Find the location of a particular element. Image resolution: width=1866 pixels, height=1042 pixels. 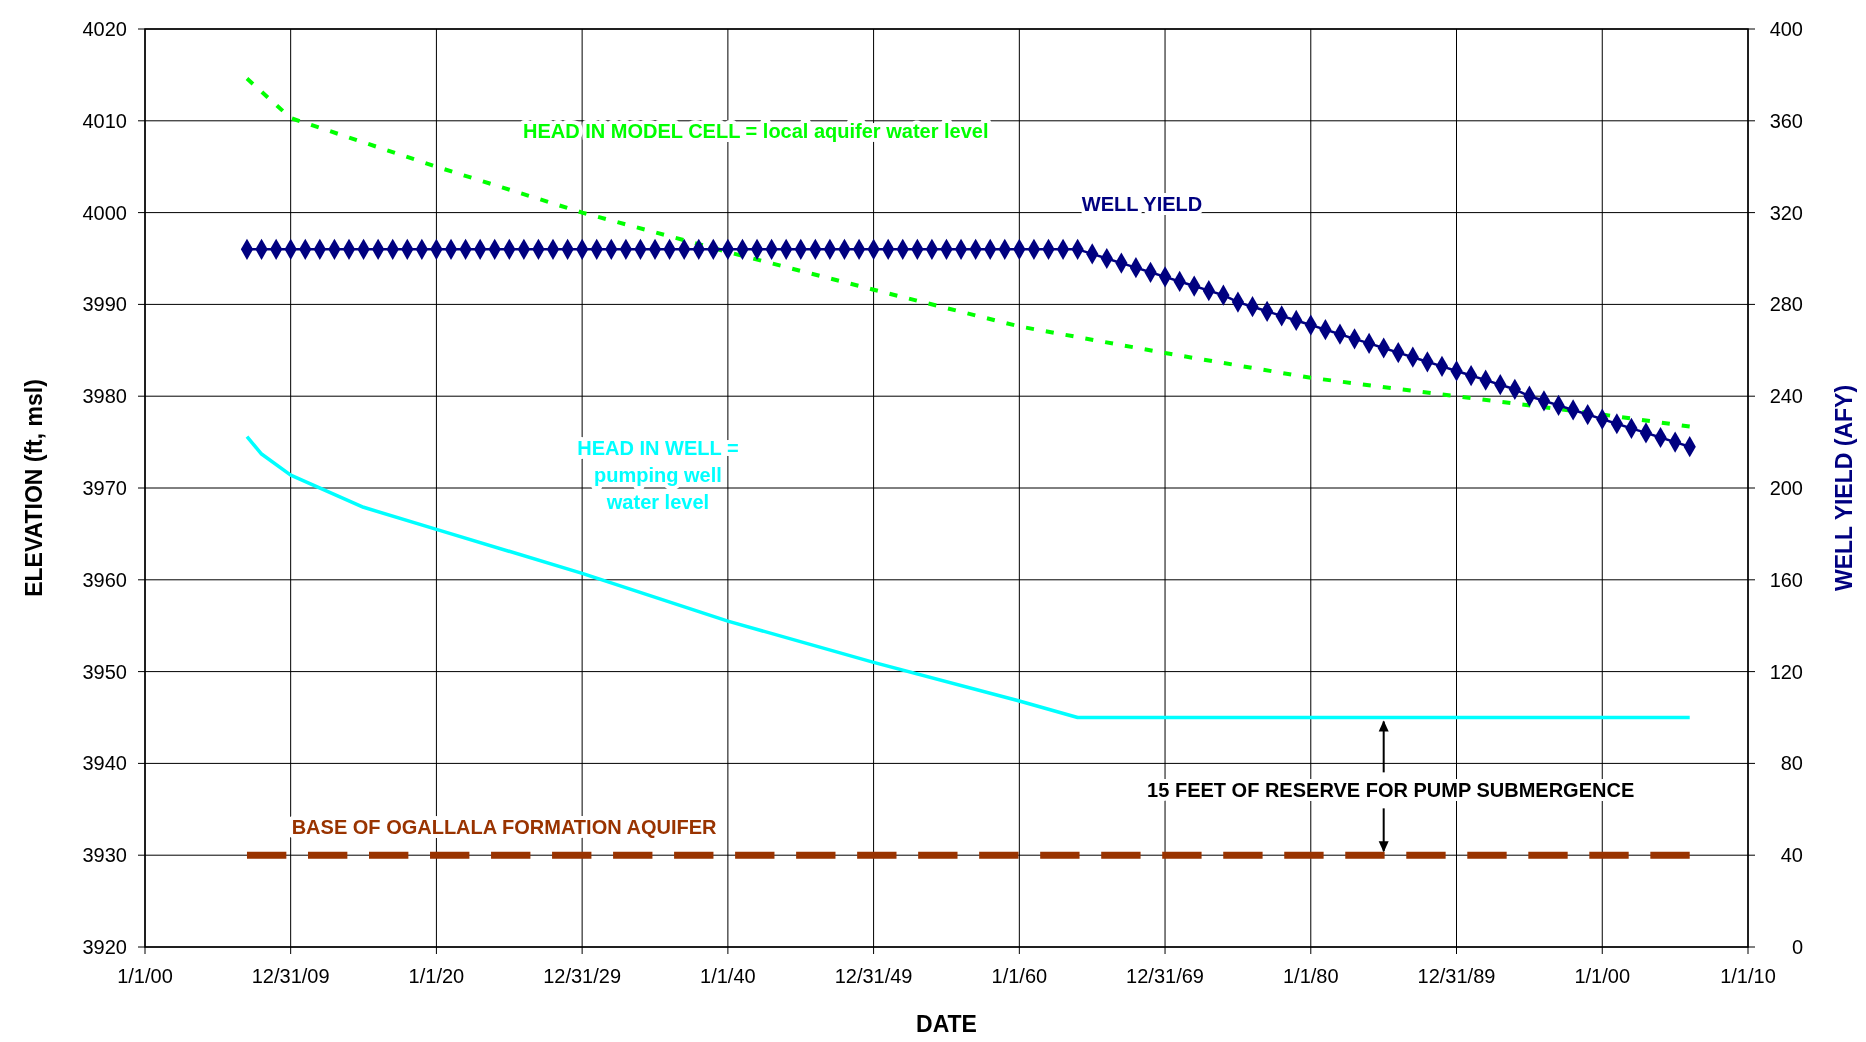

y2-tick-label: 80 is located at coordinates (1791, 763).